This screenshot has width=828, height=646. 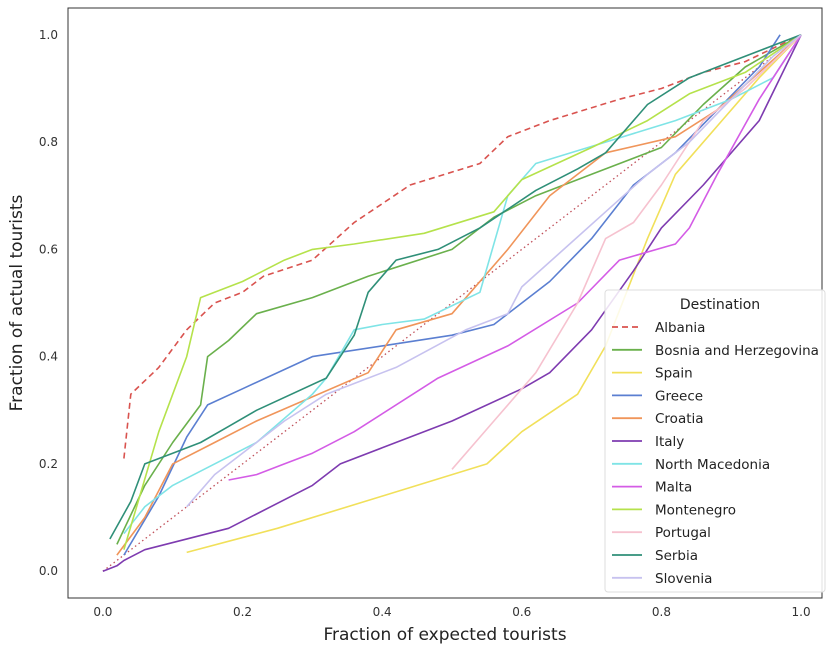 I want to click on legend-label: Greece, so click(x=679, y=396).